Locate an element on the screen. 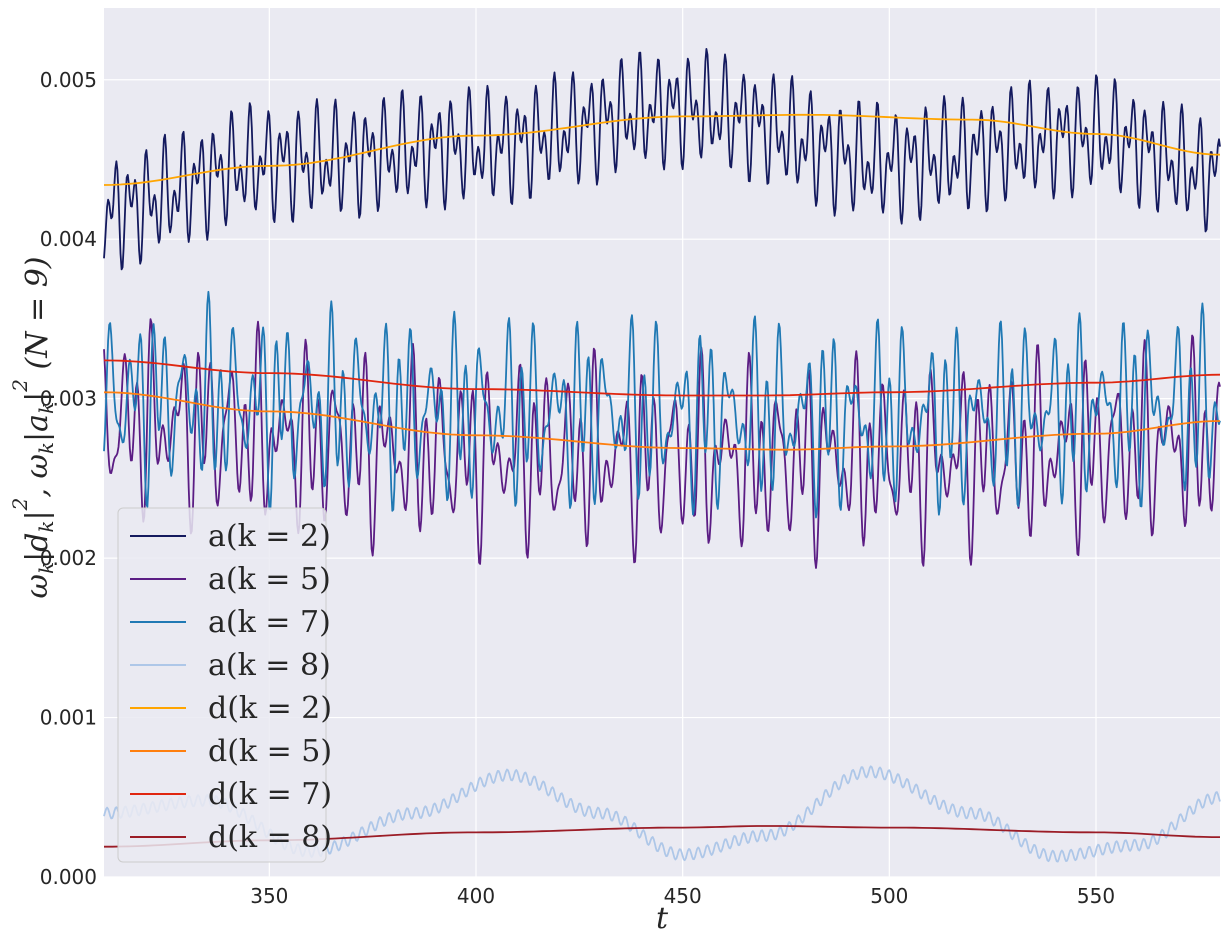  legend-label: a(k = 5) is located at coordinates (269, 579).